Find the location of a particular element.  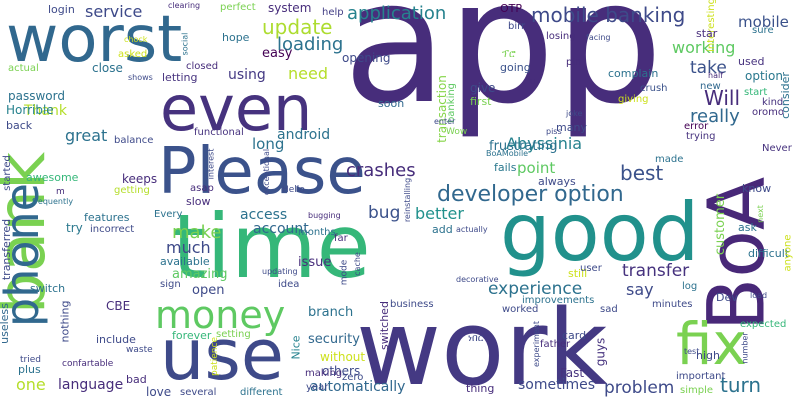

word-will: Will is located at coordinates (722, 98).